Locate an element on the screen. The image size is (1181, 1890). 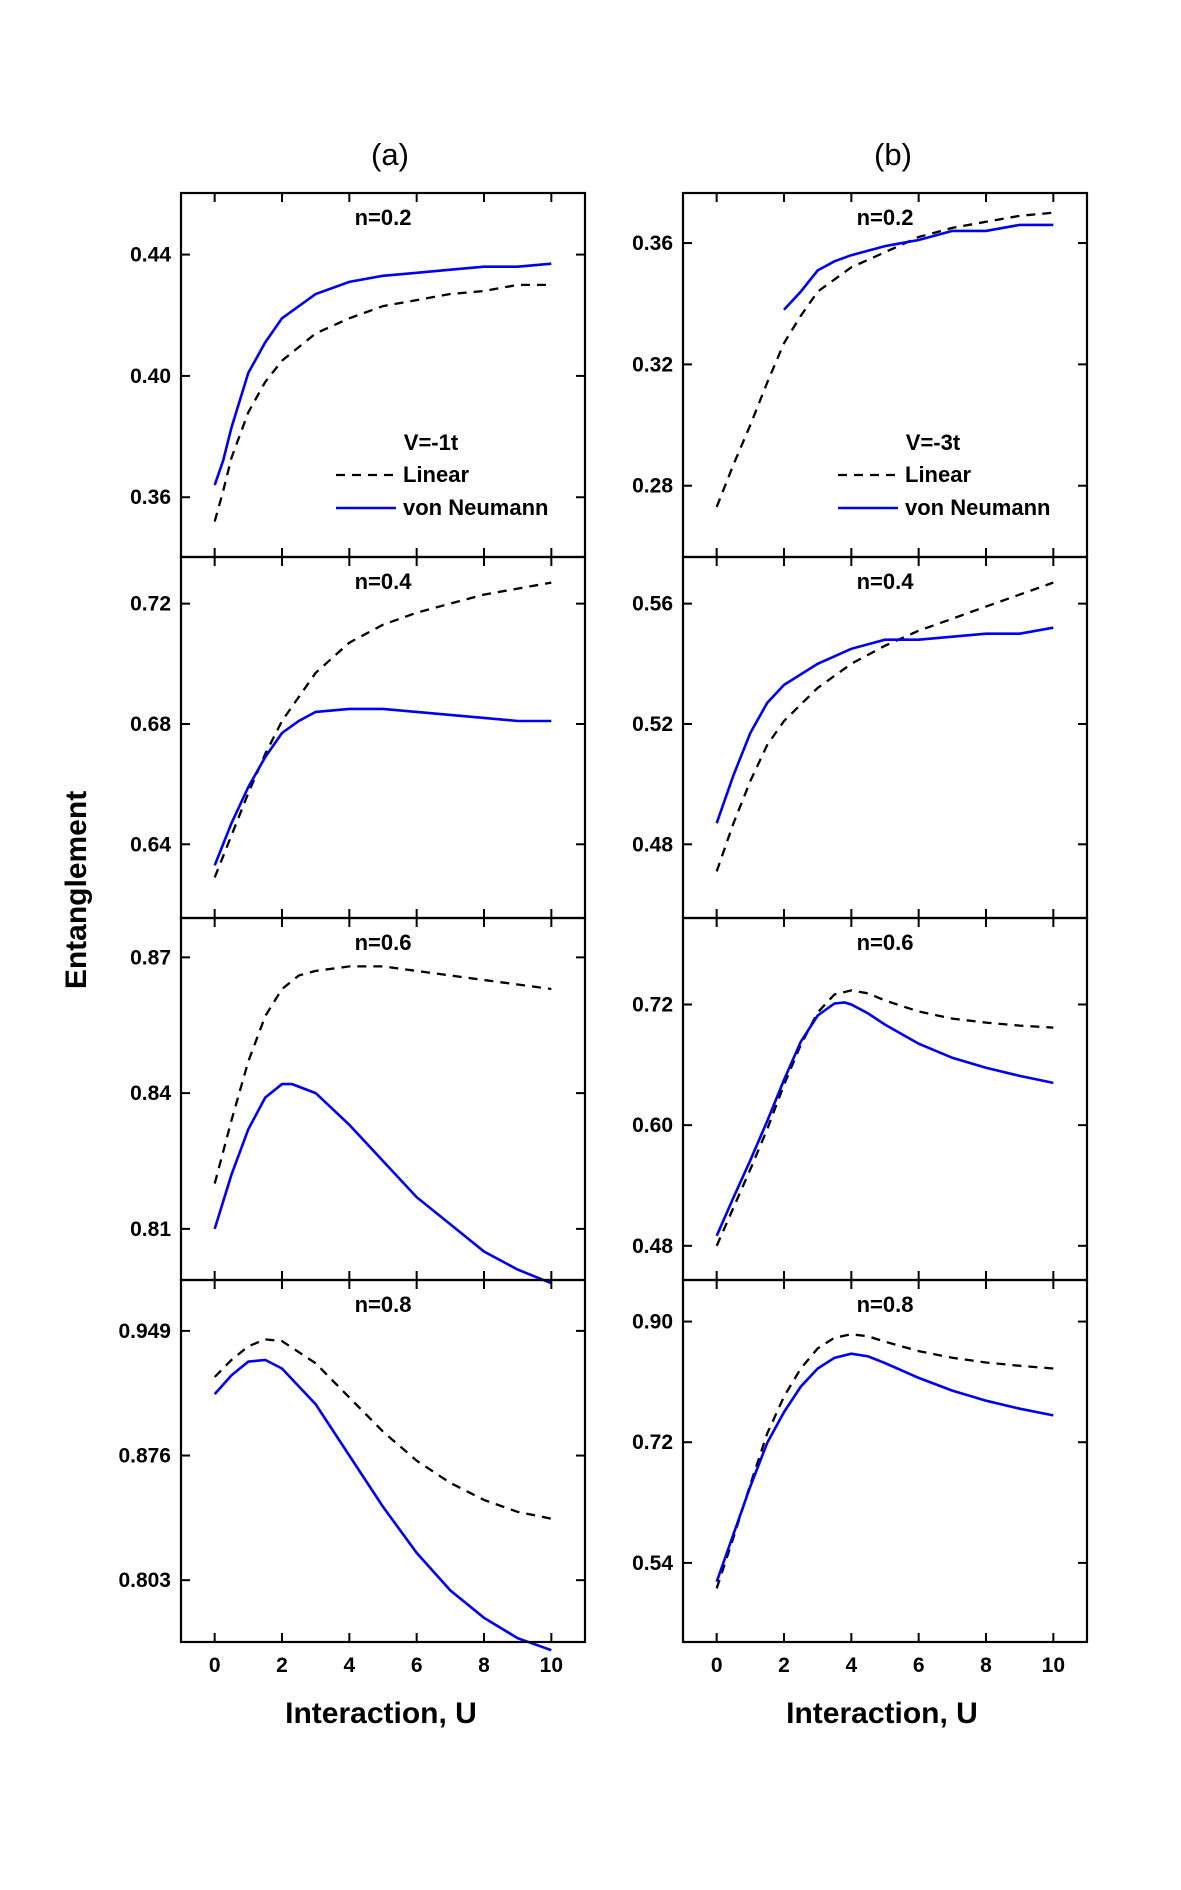
panel-title-a-n-0-8: n=0.8 is located at coordinates (383, 1304).